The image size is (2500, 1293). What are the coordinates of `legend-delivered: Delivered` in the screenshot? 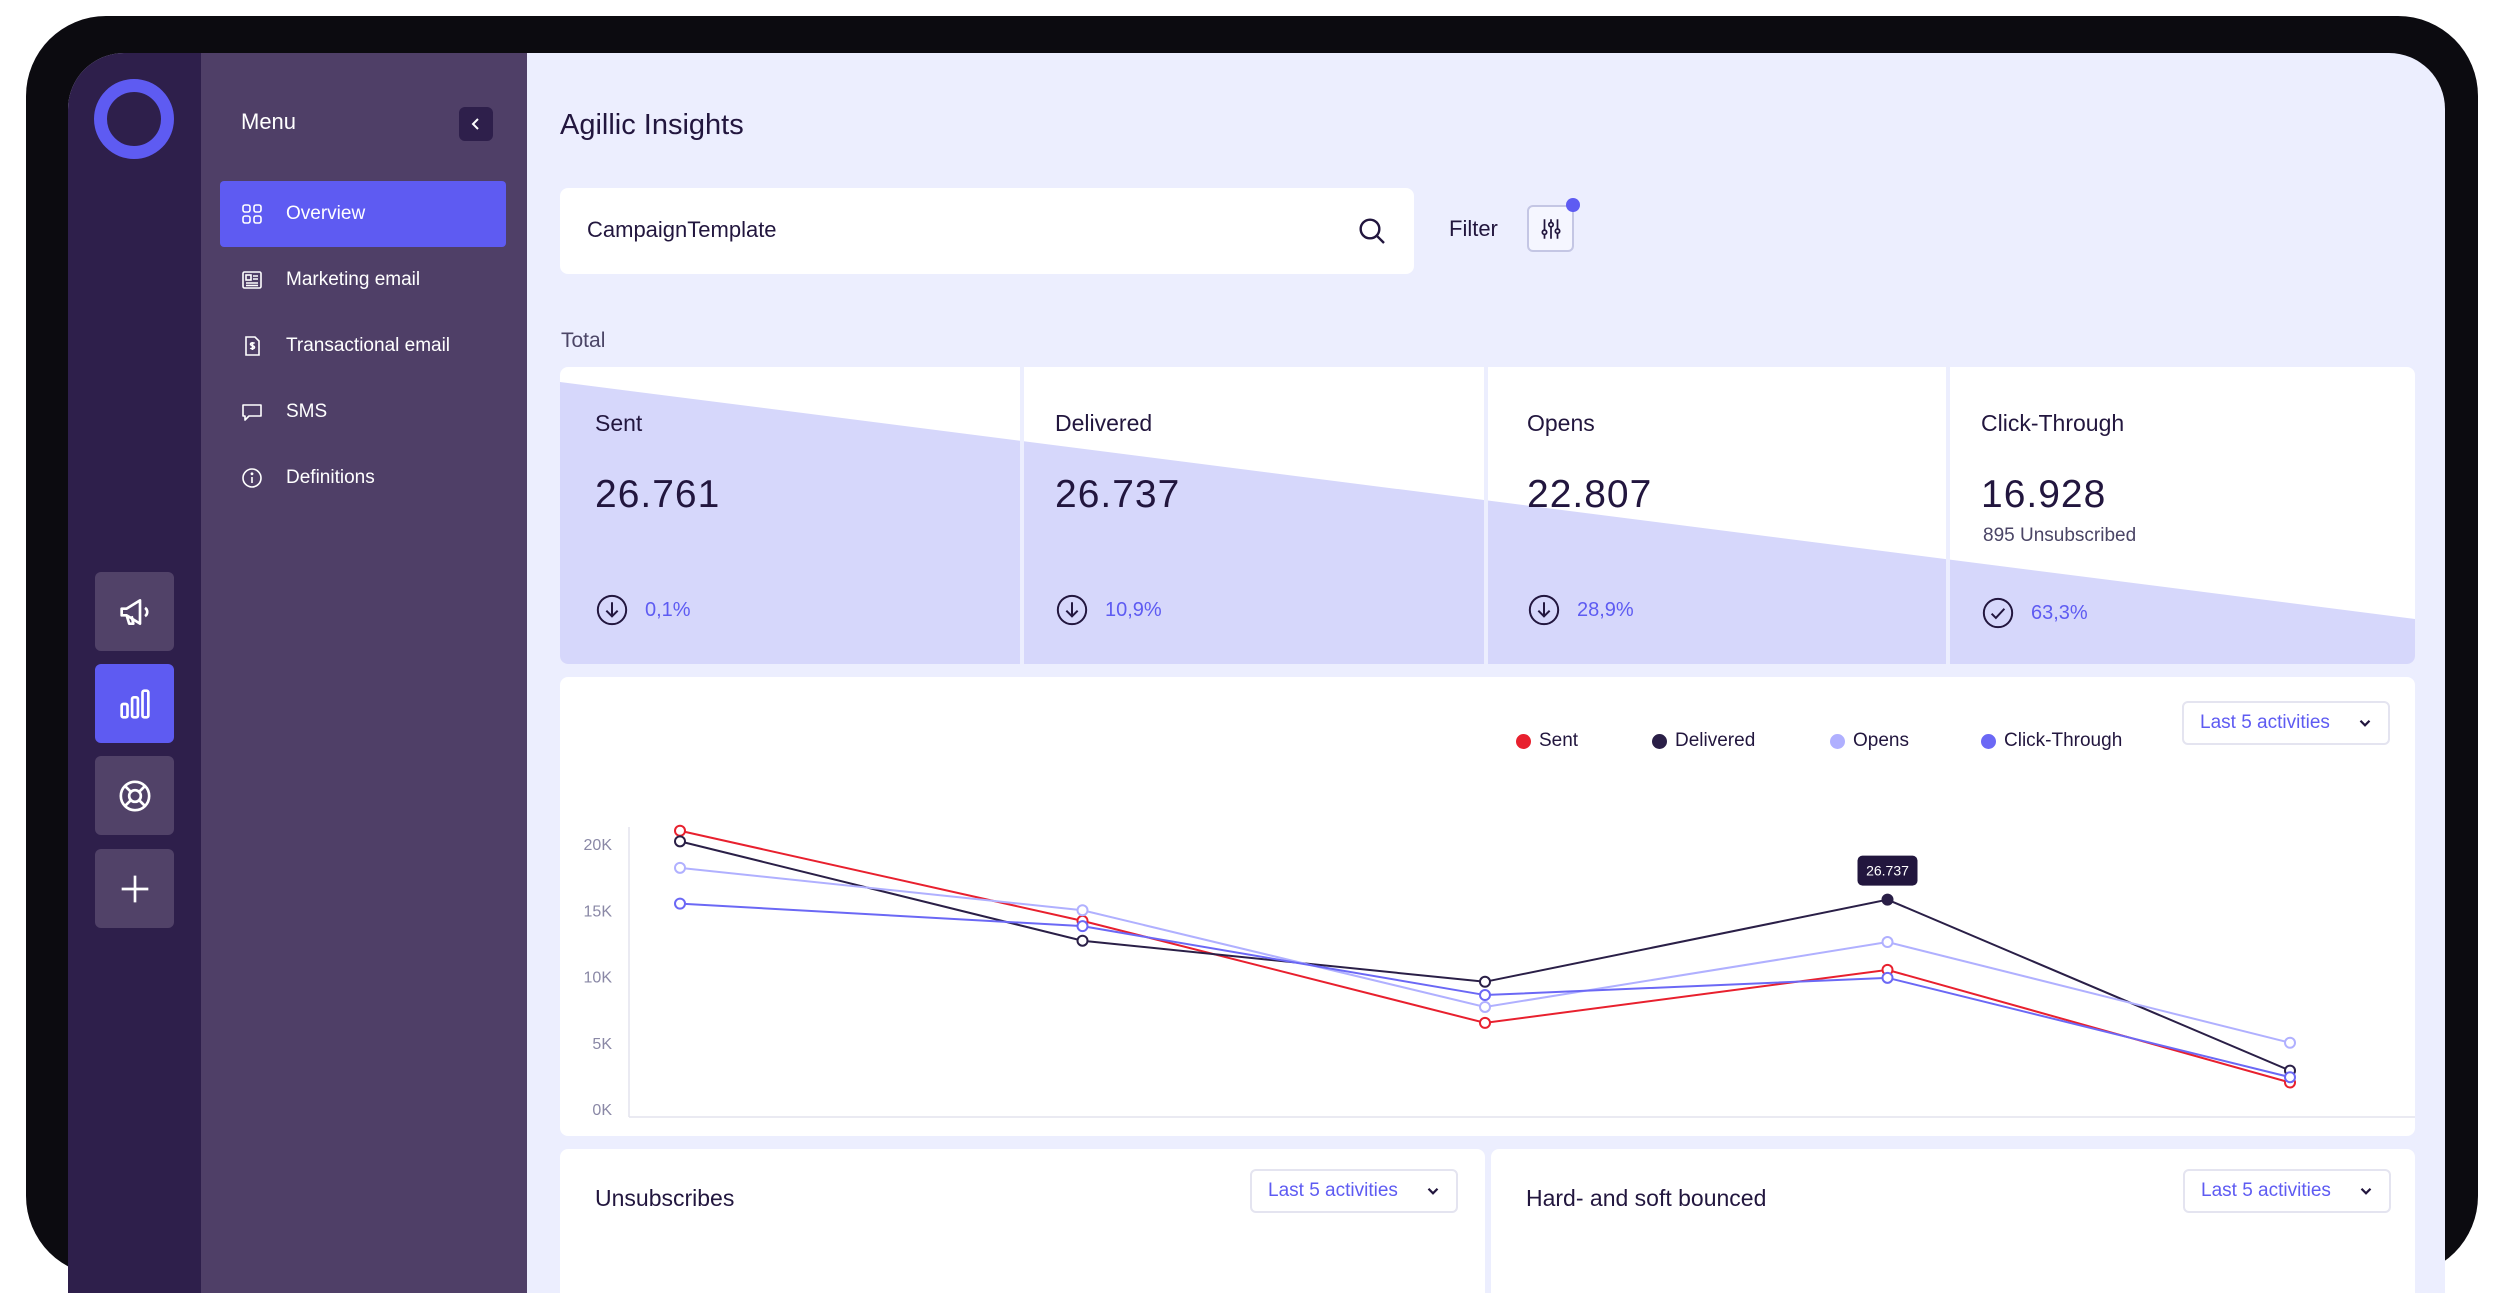 It's located at (1703, 741).